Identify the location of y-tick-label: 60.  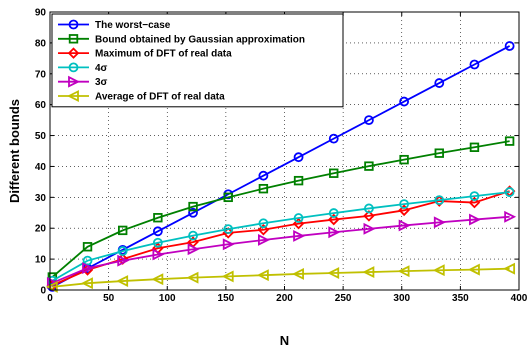
(41, 105).